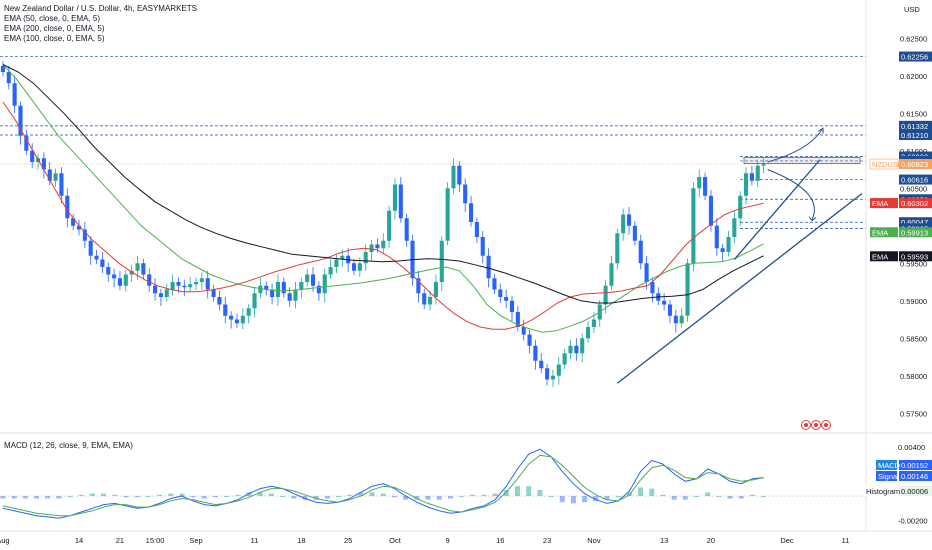 Image resolution: width=932 pixels, height=550 pixels. What do you see at coordinates (5, 540) in the screenshot?
I see `time-tick-label: Aug` at bounding box center [5, 540].